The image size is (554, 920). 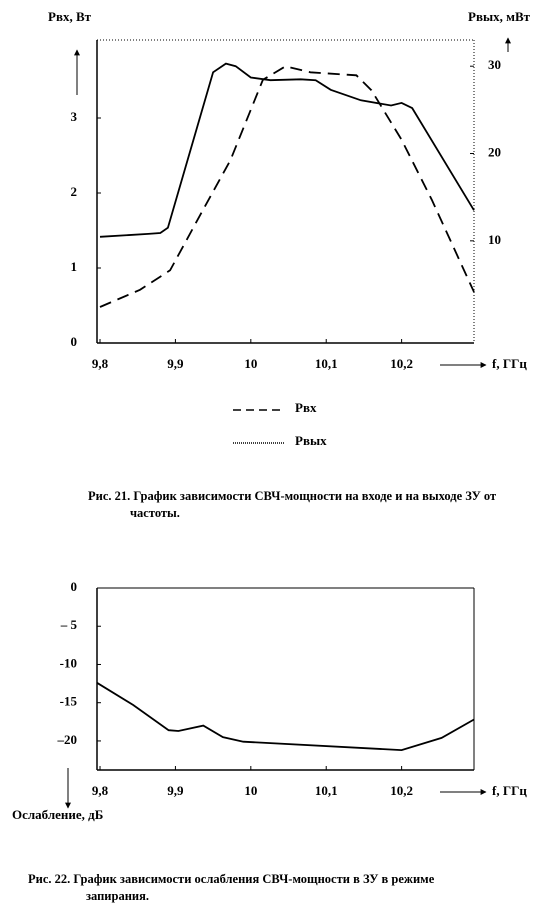 What do you see at coordinates (499, 16) in the screenshot?
I see `y2-axis-label: Pвых, мВт` at bounding box center [499, 16].